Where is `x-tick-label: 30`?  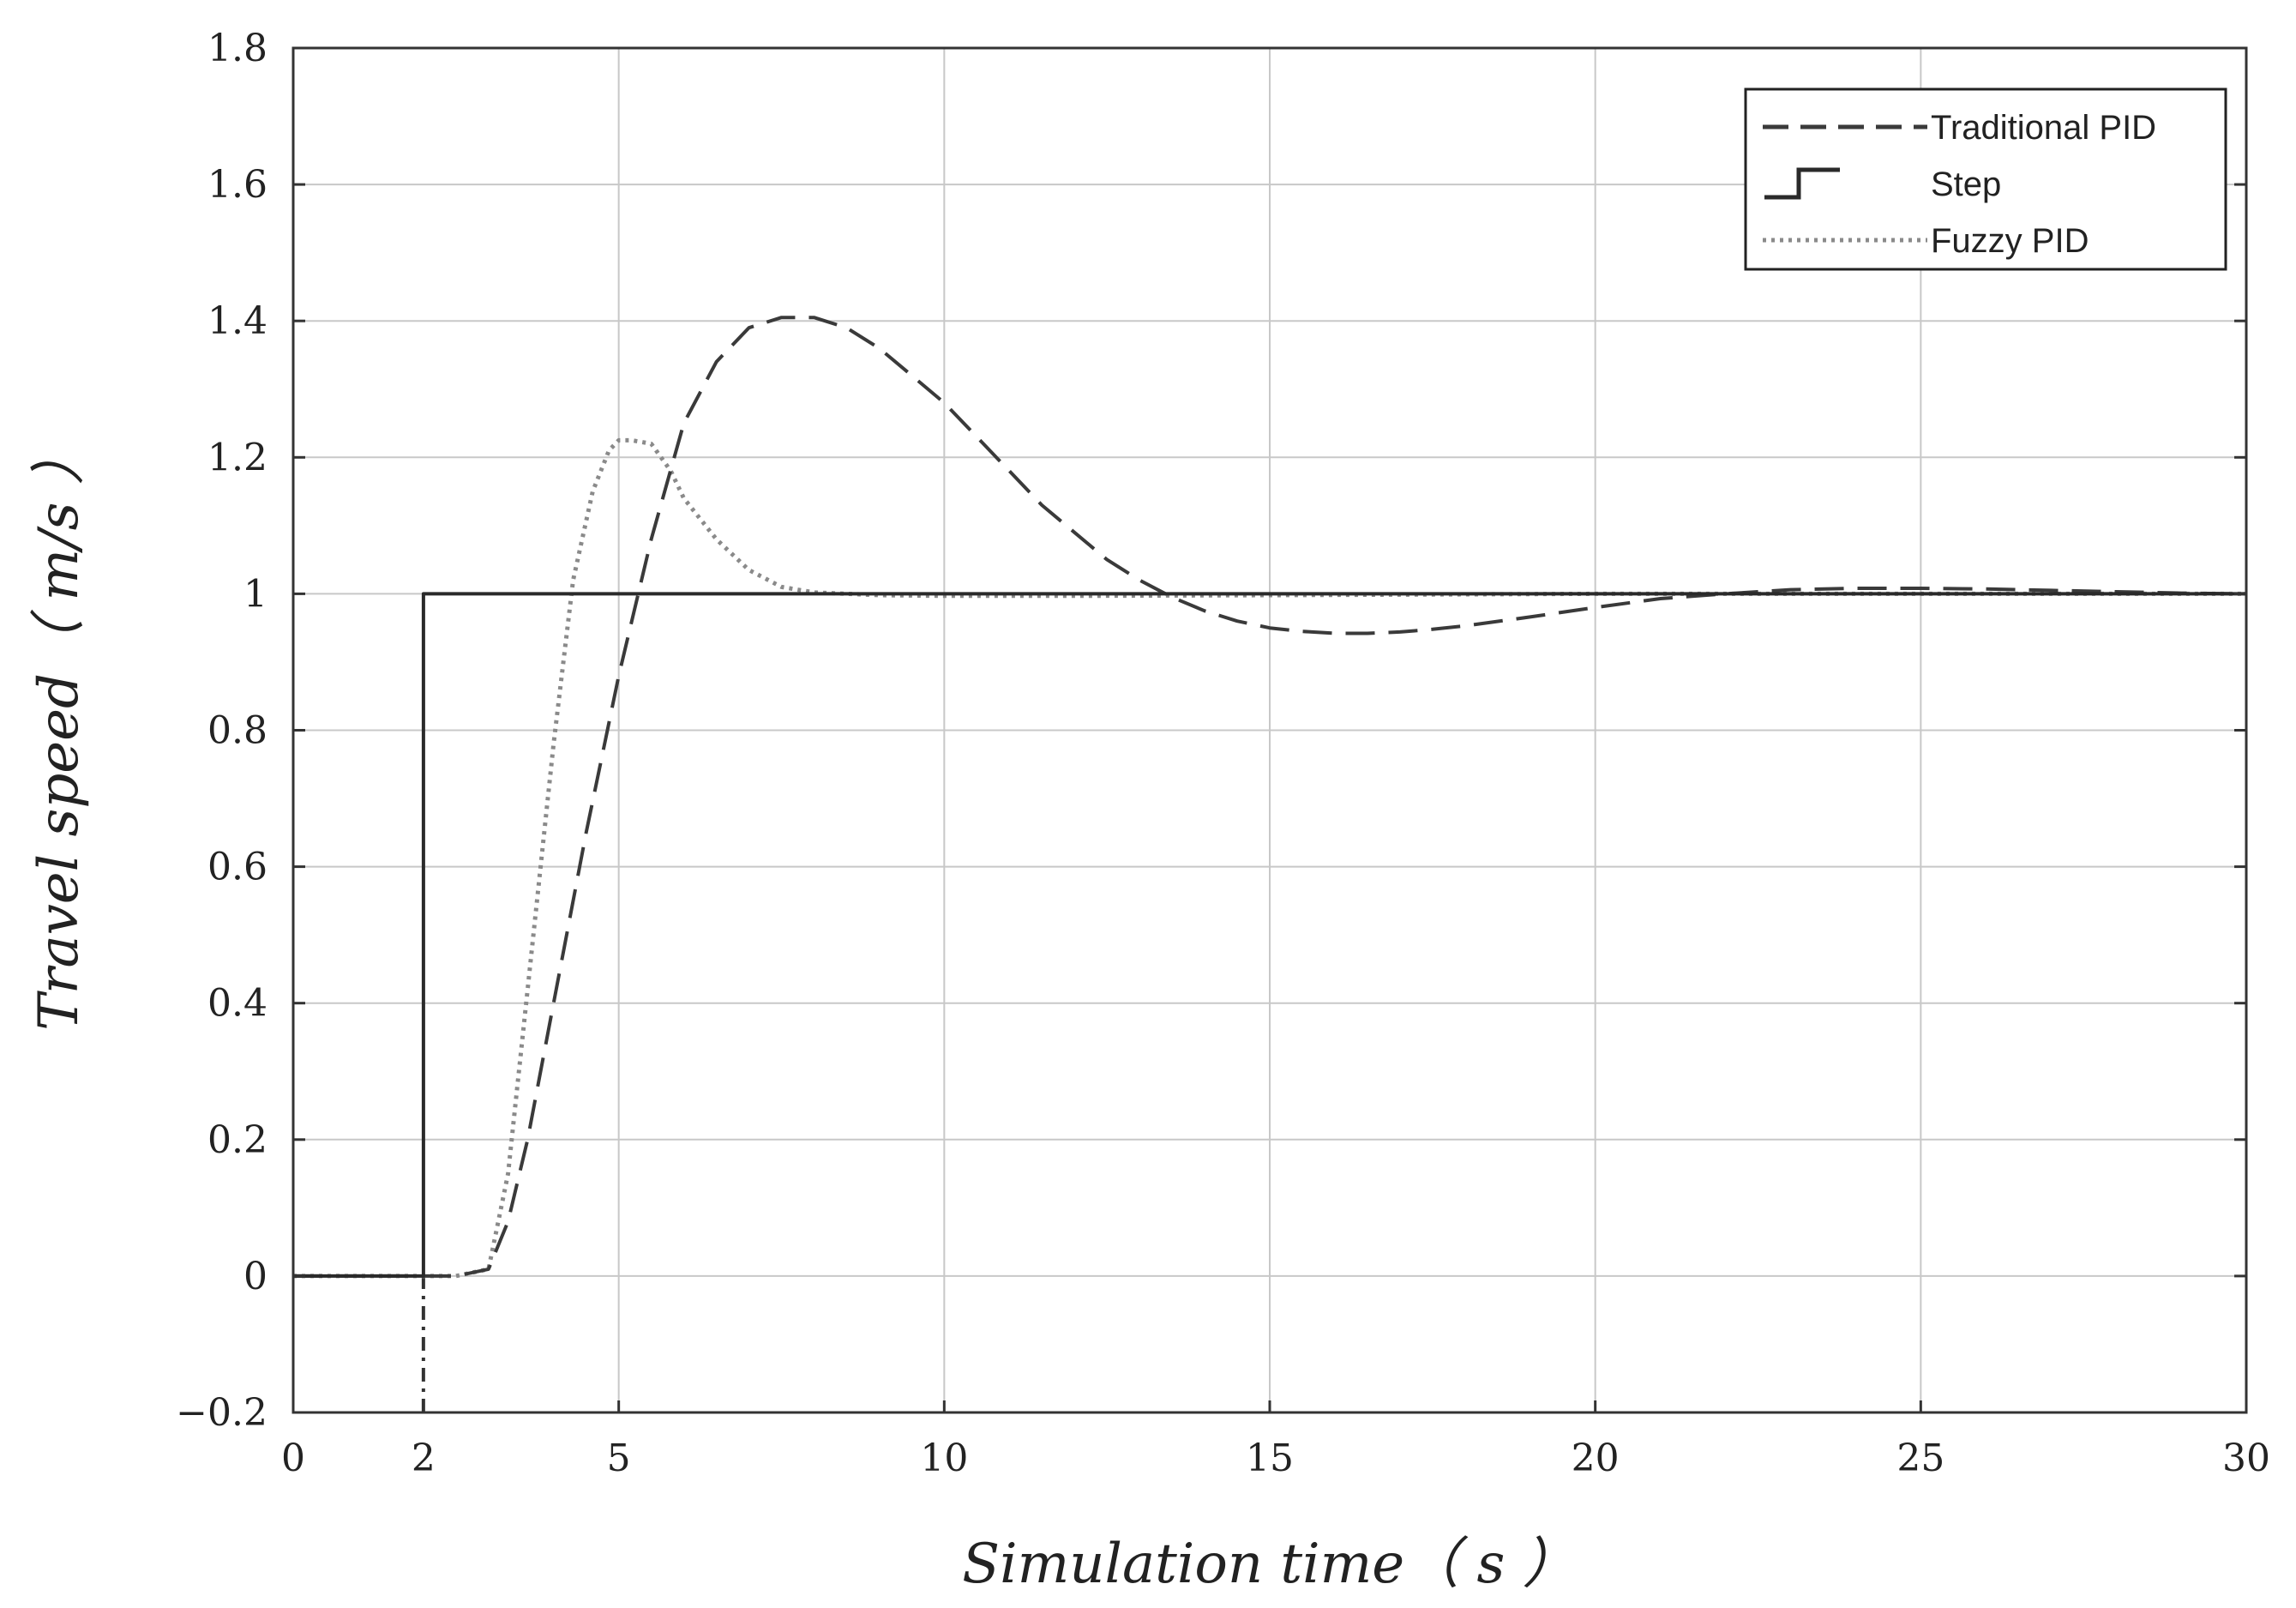 x-tick-label: 30 is located at coordinates (2246, 1458).